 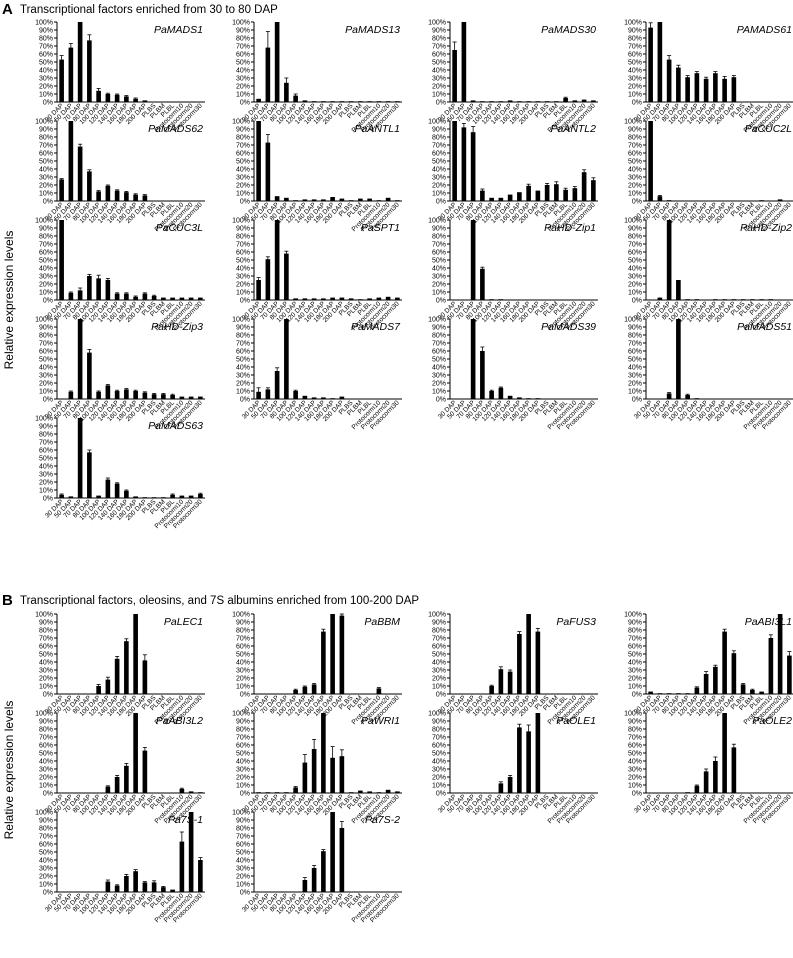 I want to click on chart-title: PaMADS51, so click(x=764, y=327).